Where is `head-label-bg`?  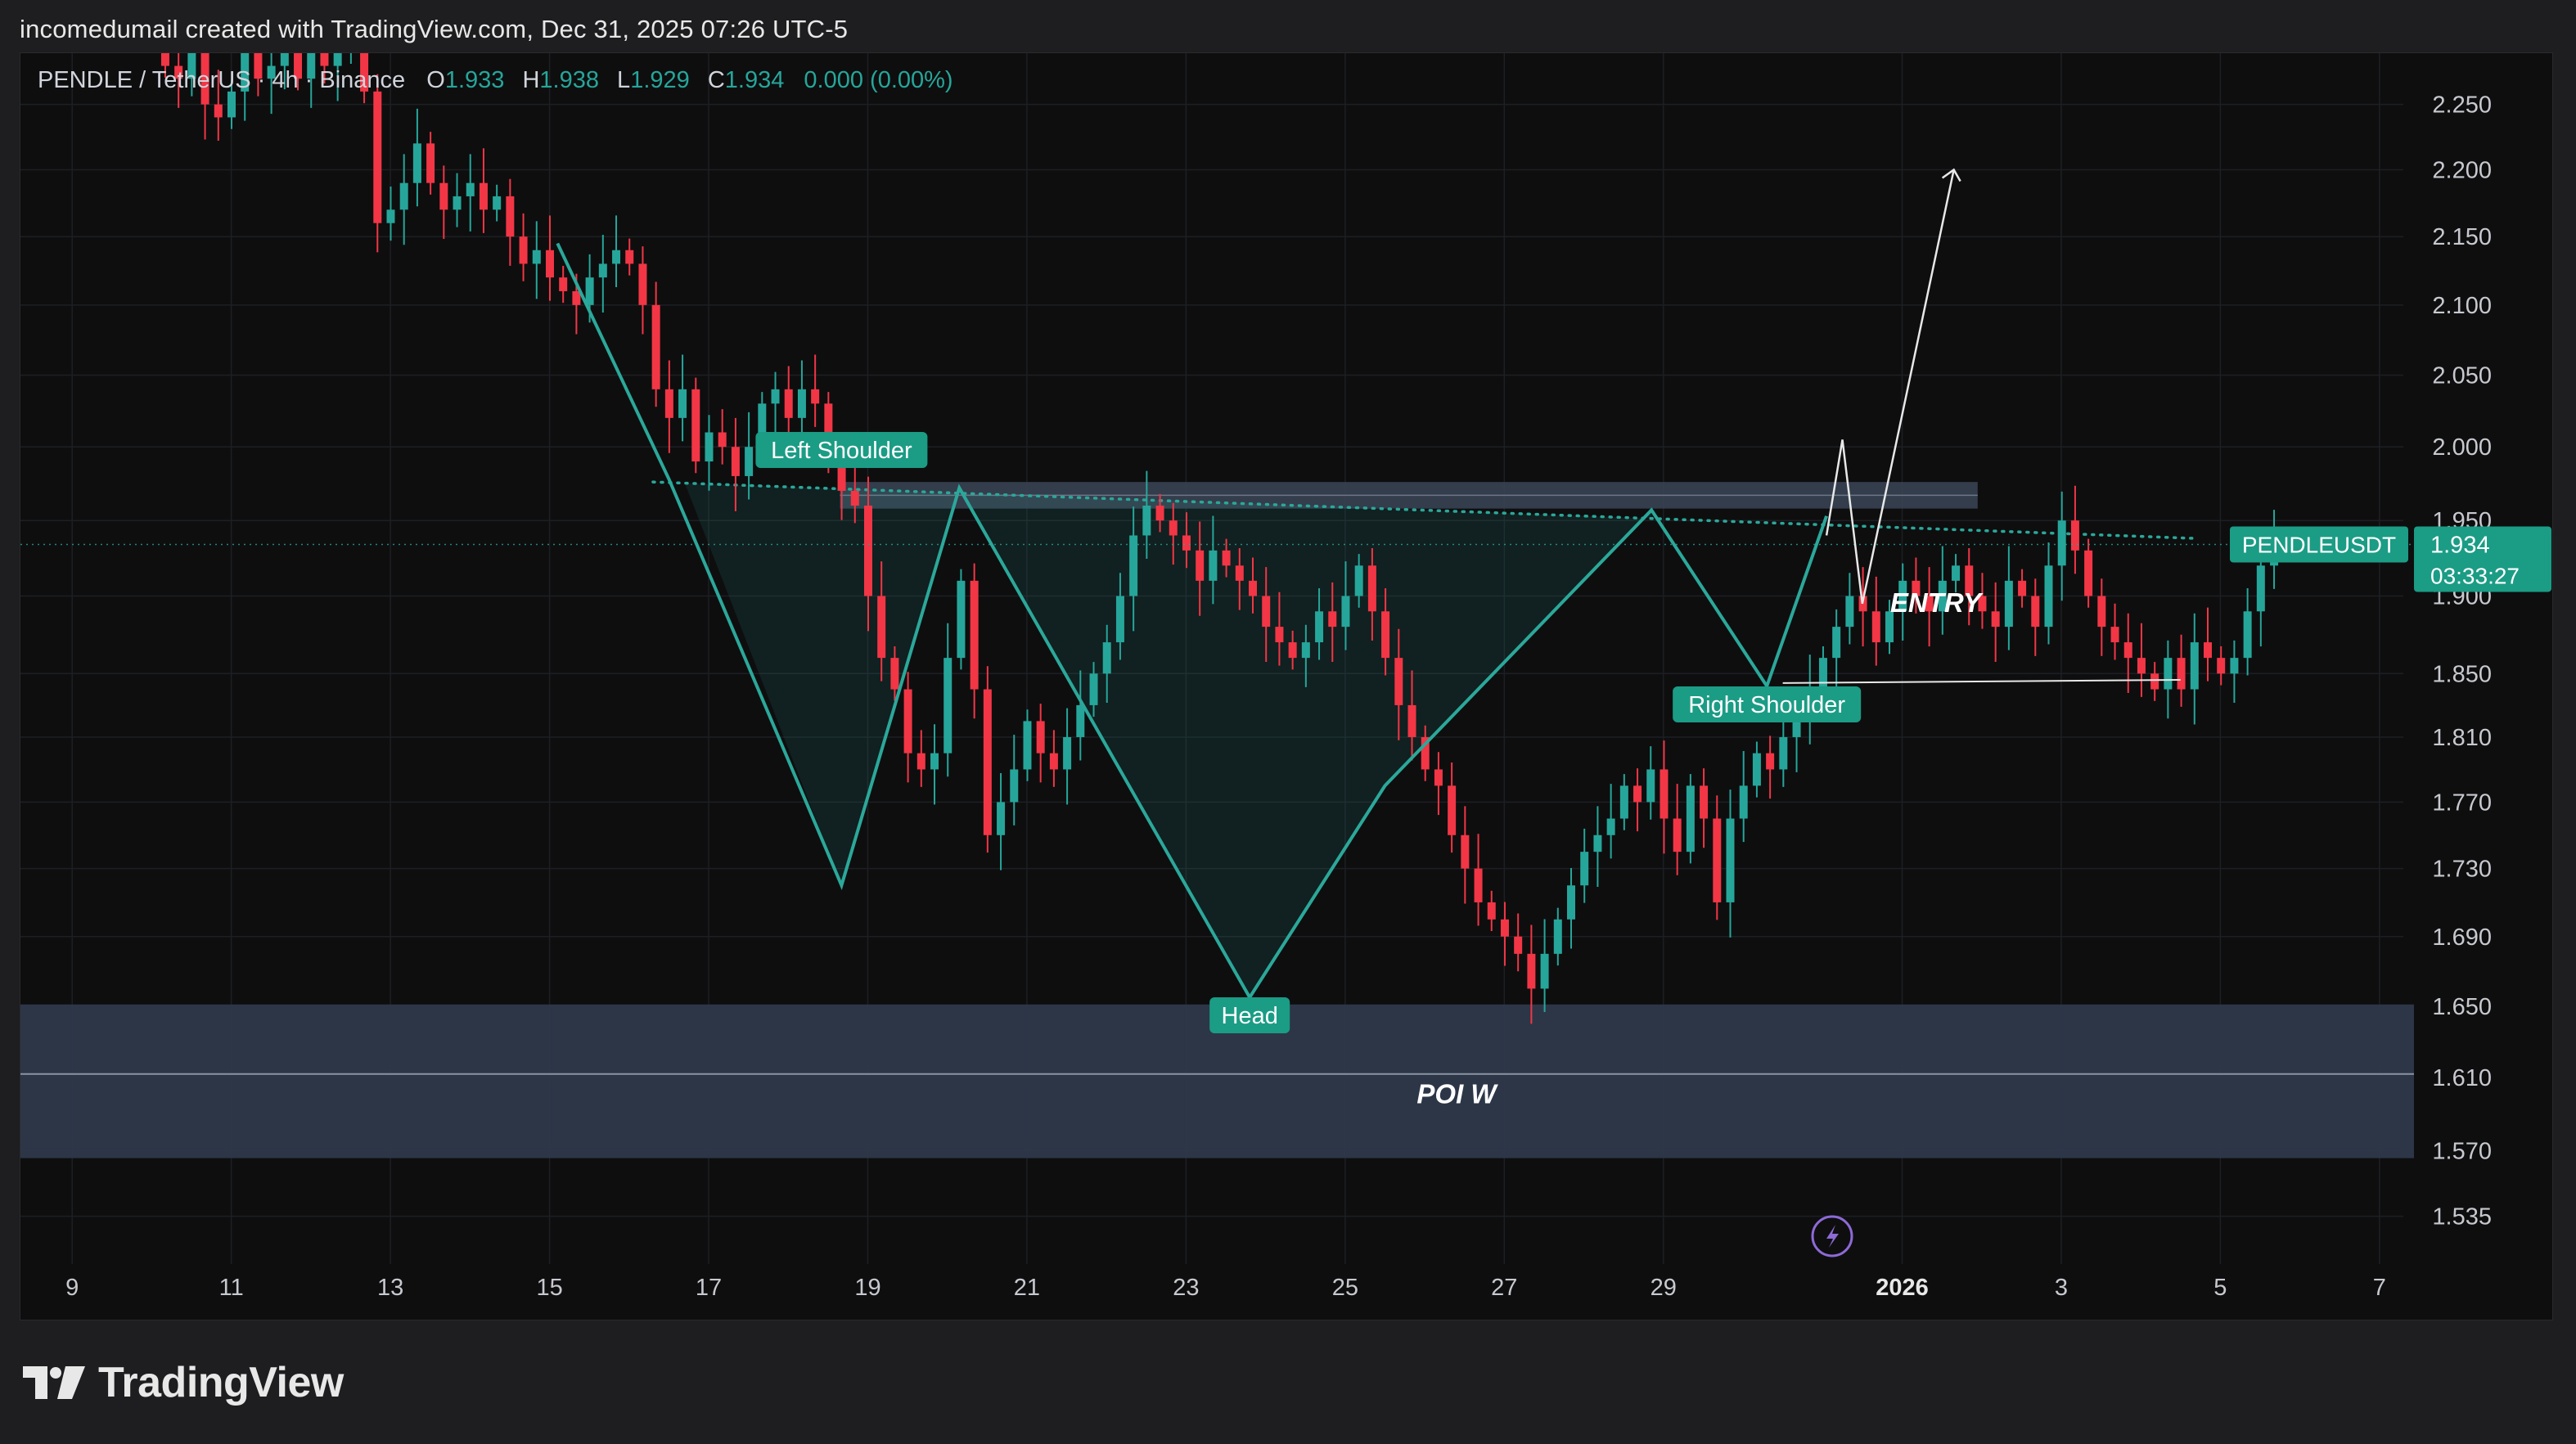
head-label-bg is located at coordinates (1249, 1015).